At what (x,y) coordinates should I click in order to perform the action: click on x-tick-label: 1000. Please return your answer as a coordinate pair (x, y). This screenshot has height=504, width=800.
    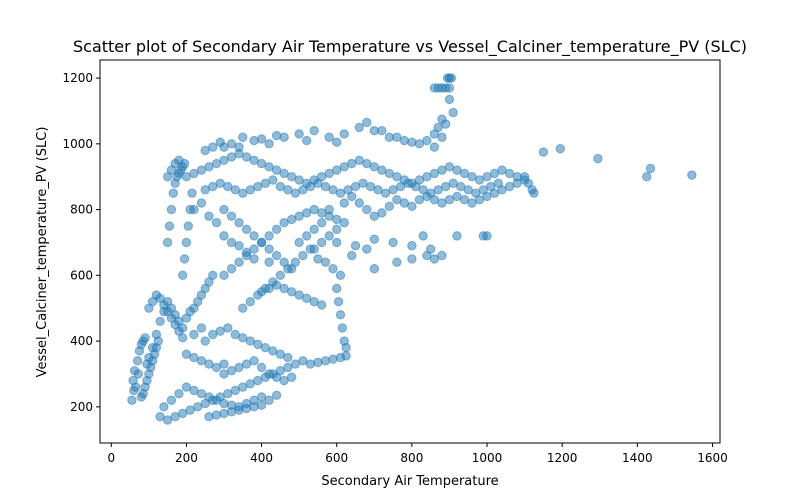
    Looking at the image, I should click on (487, 458).